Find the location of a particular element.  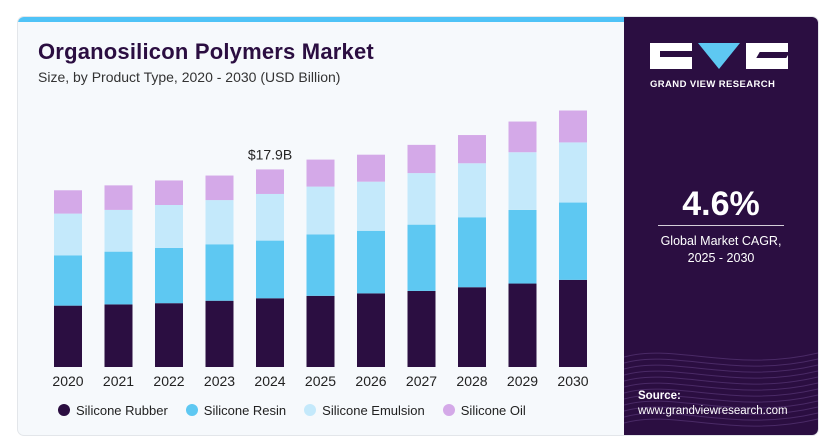

logo-box-r is located at coordinates (768, 56).